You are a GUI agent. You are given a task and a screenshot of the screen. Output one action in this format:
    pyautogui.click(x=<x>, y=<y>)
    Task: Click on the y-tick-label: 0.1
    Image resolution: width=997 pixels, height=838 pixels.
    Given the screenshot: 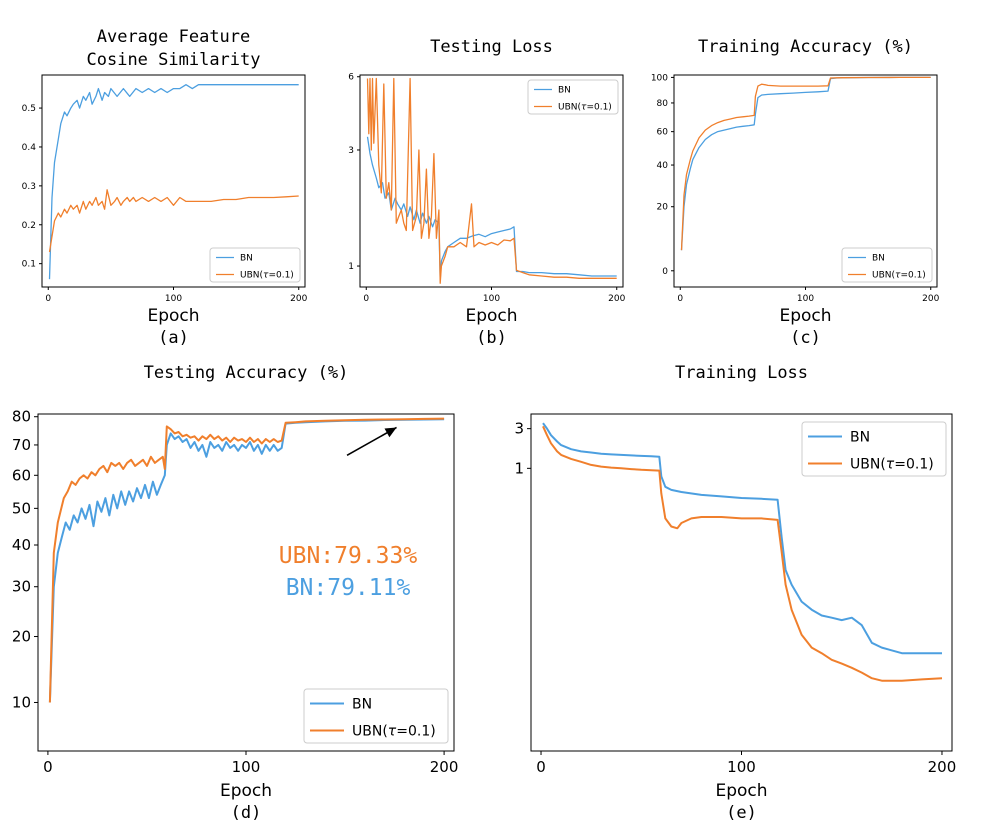 What is the action you would take?
    pyautogui.click(x=29, y=265)
    